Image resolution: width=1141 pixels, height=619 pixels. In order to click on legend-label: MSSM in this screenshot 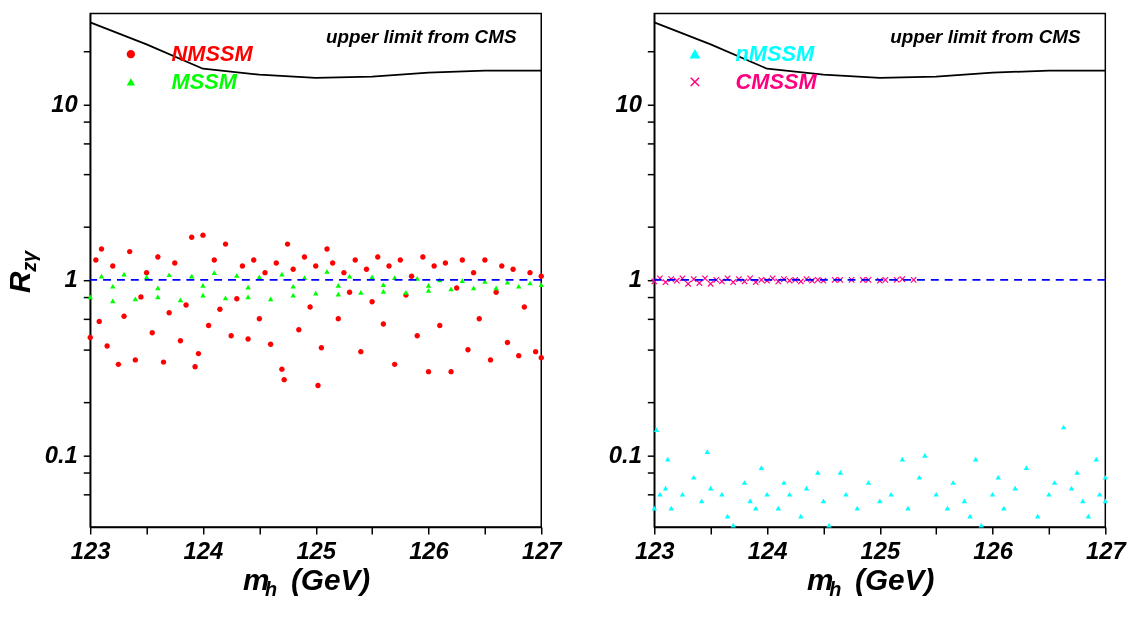, I will do `click(204, 81)`.